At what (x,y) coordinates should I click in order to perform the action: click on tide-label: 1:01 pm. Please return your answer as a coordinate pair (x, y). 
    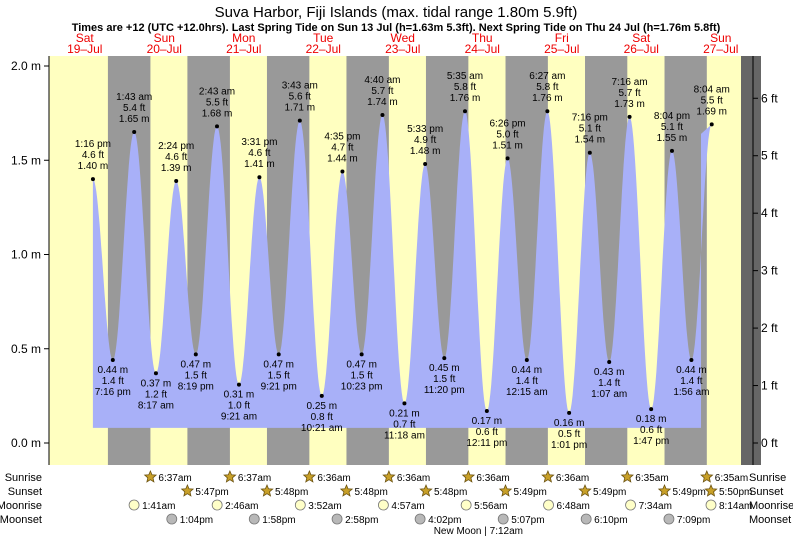
    Looking at the image, I should click on (569, 445).